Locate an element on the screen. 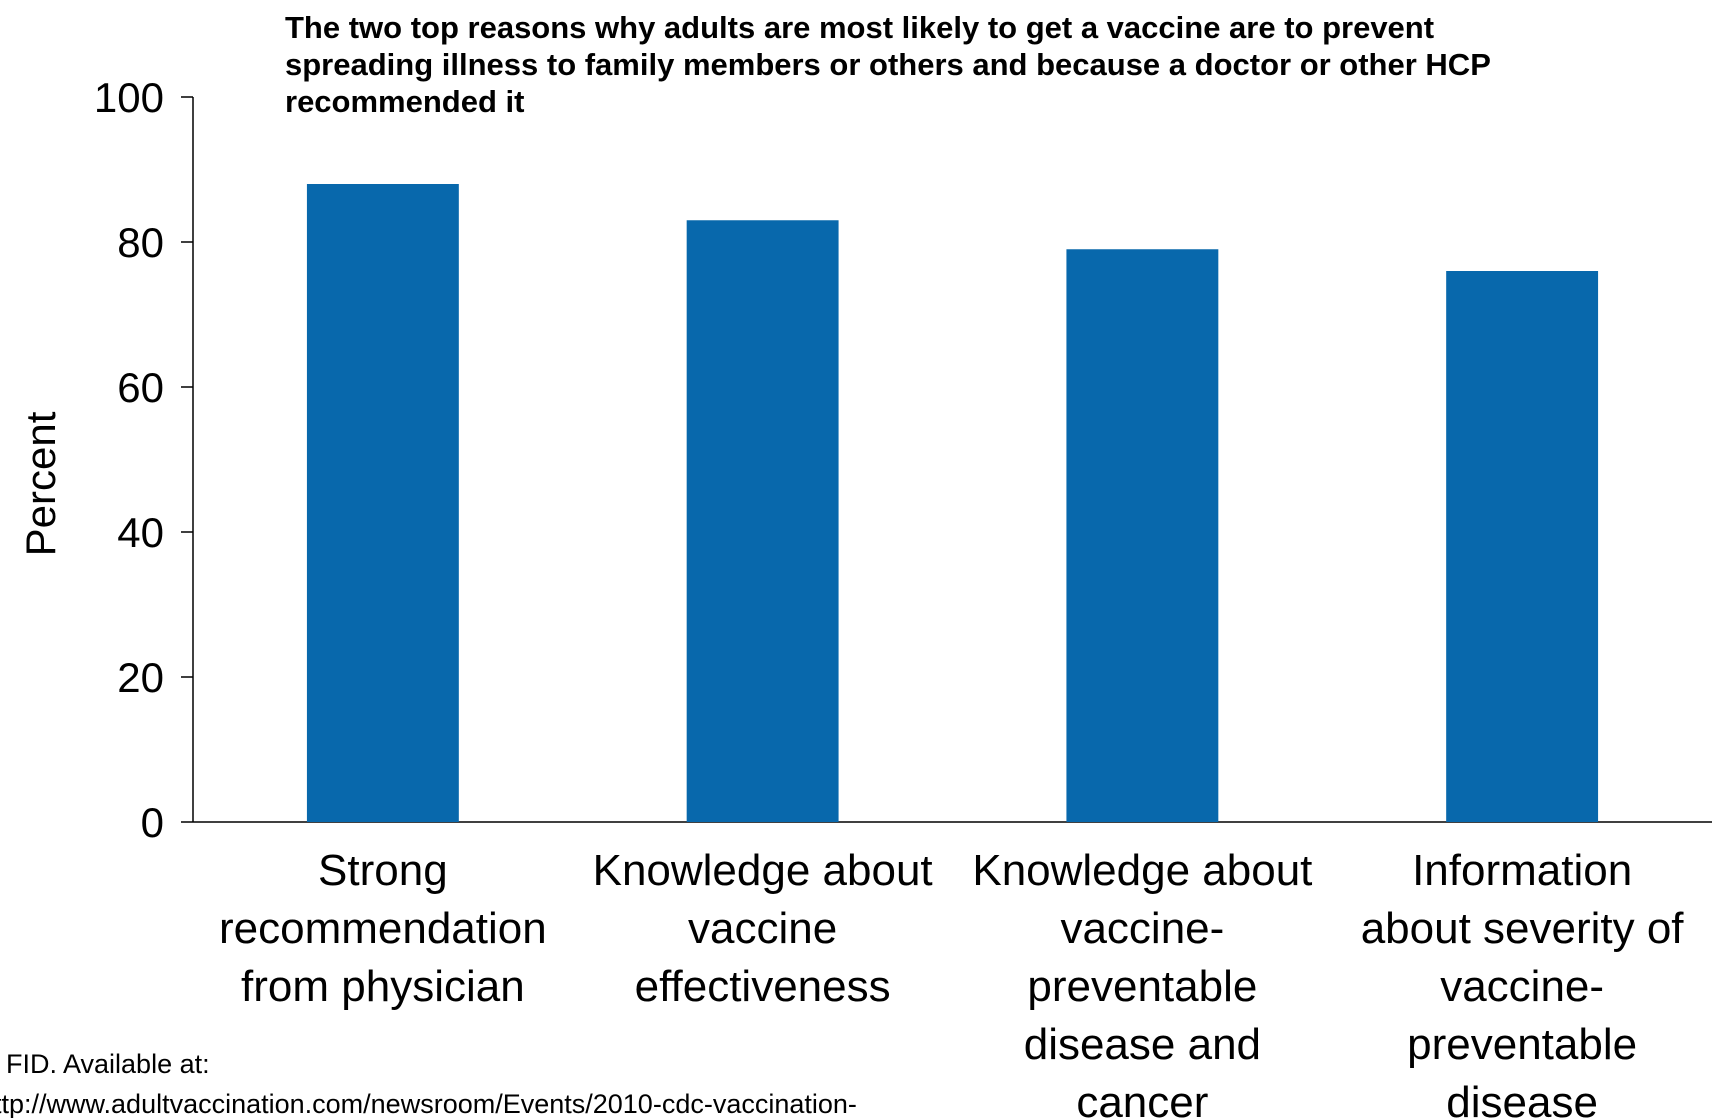 Image resolution: width=1735 pixels, height=1118 pixels. category-label-1-line-1: Strong is located at coordinates (383, 870).